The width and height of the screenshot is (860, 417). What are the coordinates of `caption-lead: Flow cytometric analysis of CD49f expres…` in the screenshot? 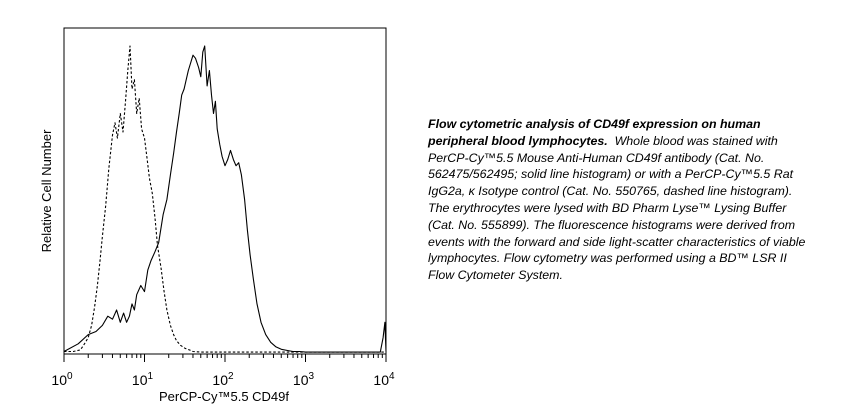 It's located at (594, 132).